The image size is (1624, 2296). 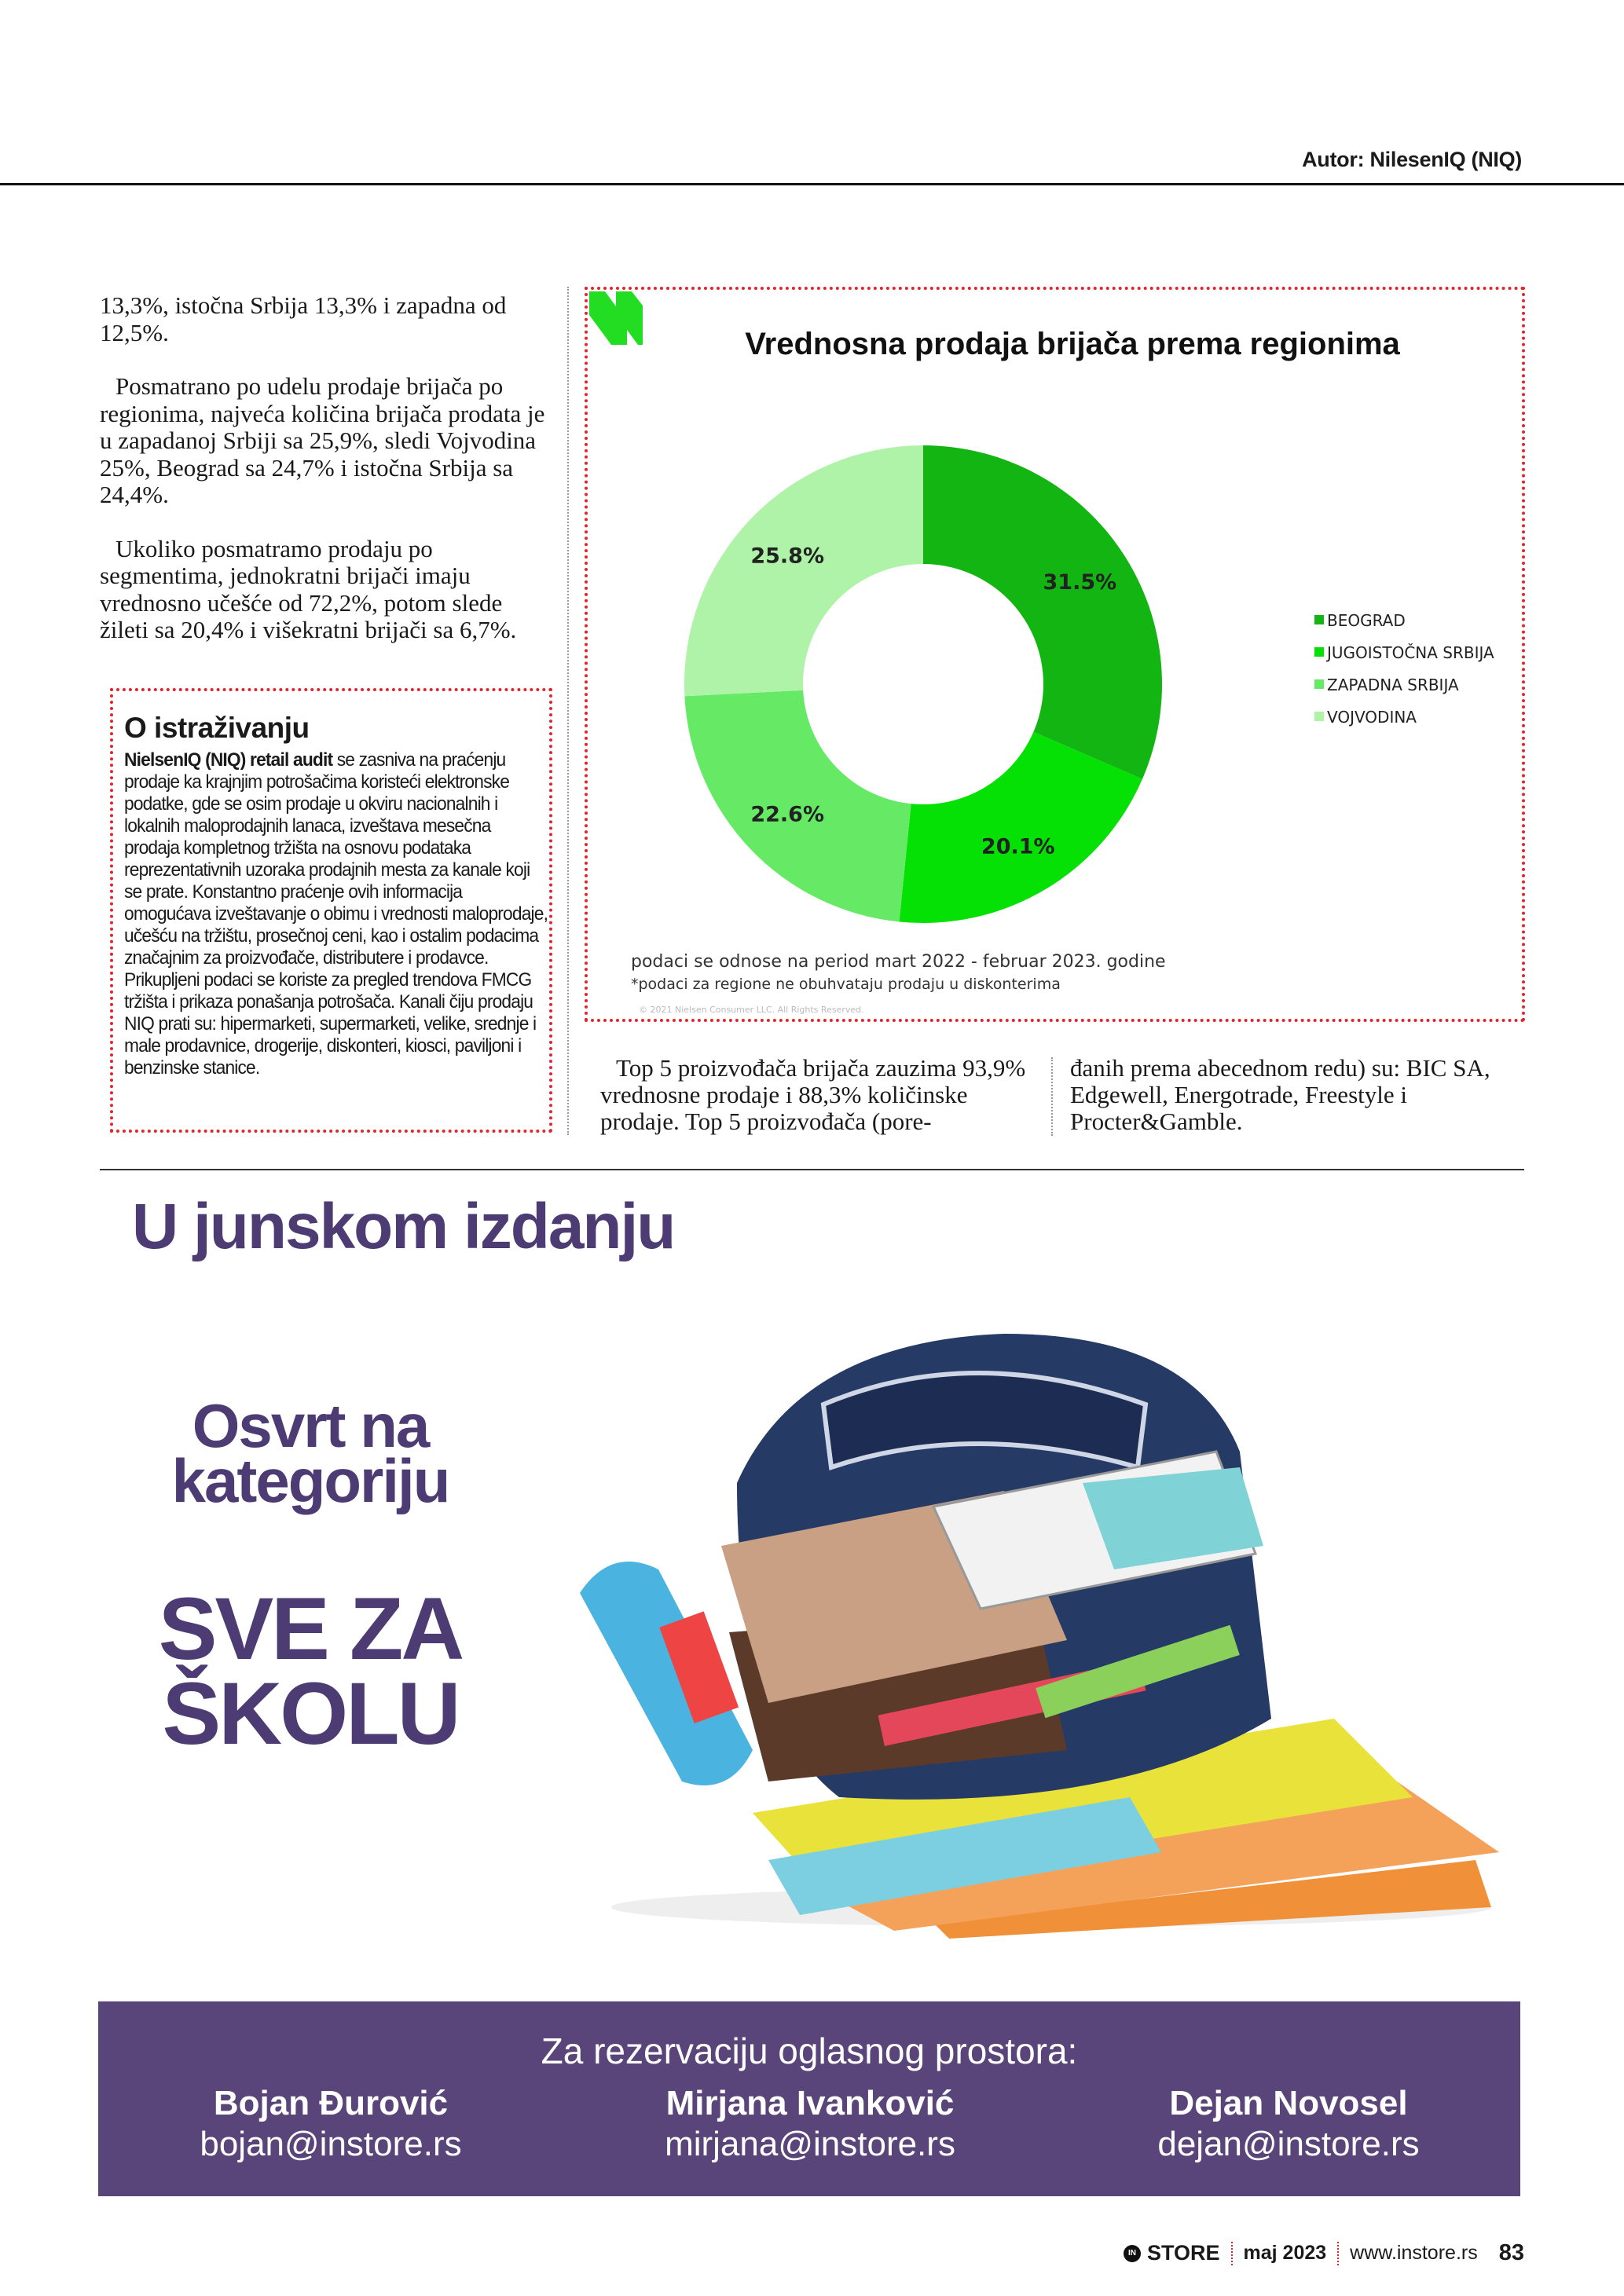 What do you see at coordinates (1288, 2144) in the screenshot?
I see `contact-email-link: dejan@instore.rs` at bounding box center [1288, 2144].